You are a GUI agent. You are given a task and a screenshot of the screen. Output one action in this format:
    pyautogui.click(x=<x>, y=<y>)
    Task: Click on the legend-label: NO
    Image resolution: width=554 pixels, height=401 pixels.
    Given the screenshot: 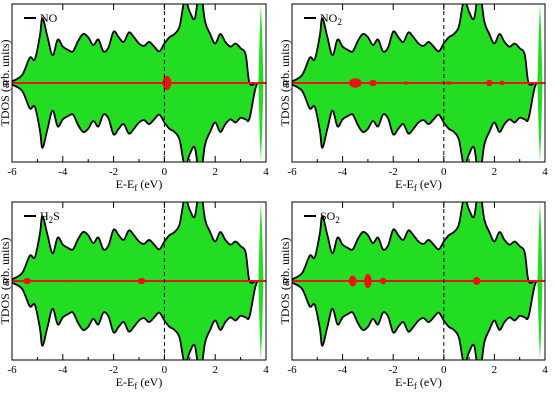 What is the action you would take?
    pyautogui.click(x=49, y=18)
    